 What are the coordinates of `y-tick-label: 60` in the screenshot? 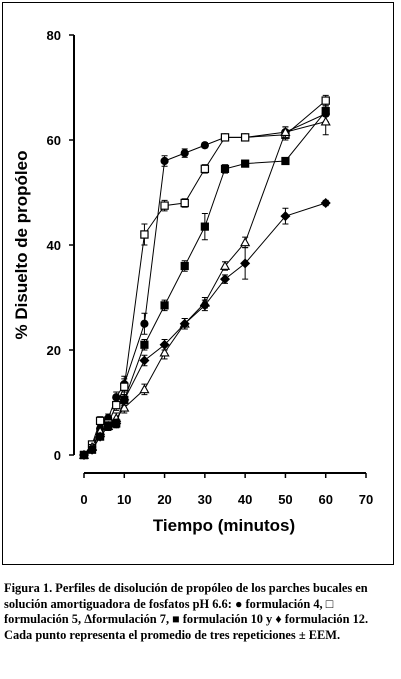 It's located at (54, 140).